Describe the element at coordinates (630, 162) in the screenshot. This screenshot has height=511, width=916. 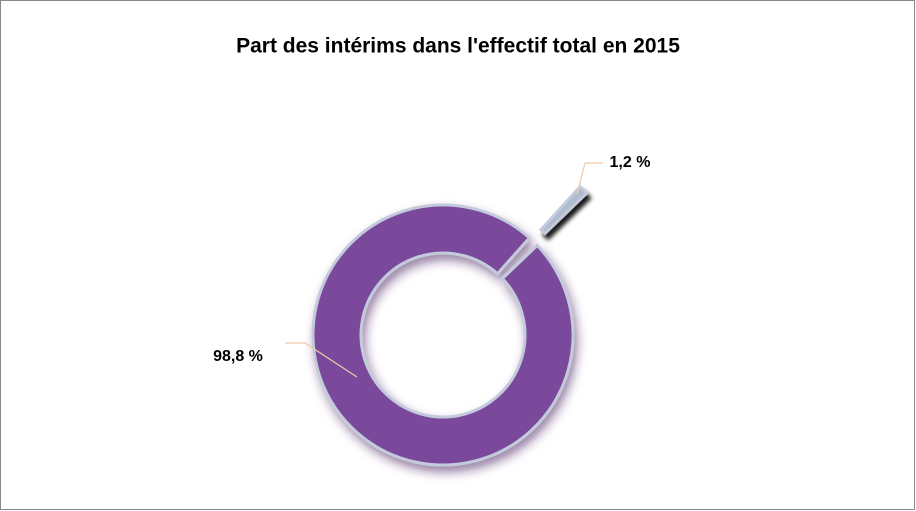
I see `data-label: 1,2 %` at that location.